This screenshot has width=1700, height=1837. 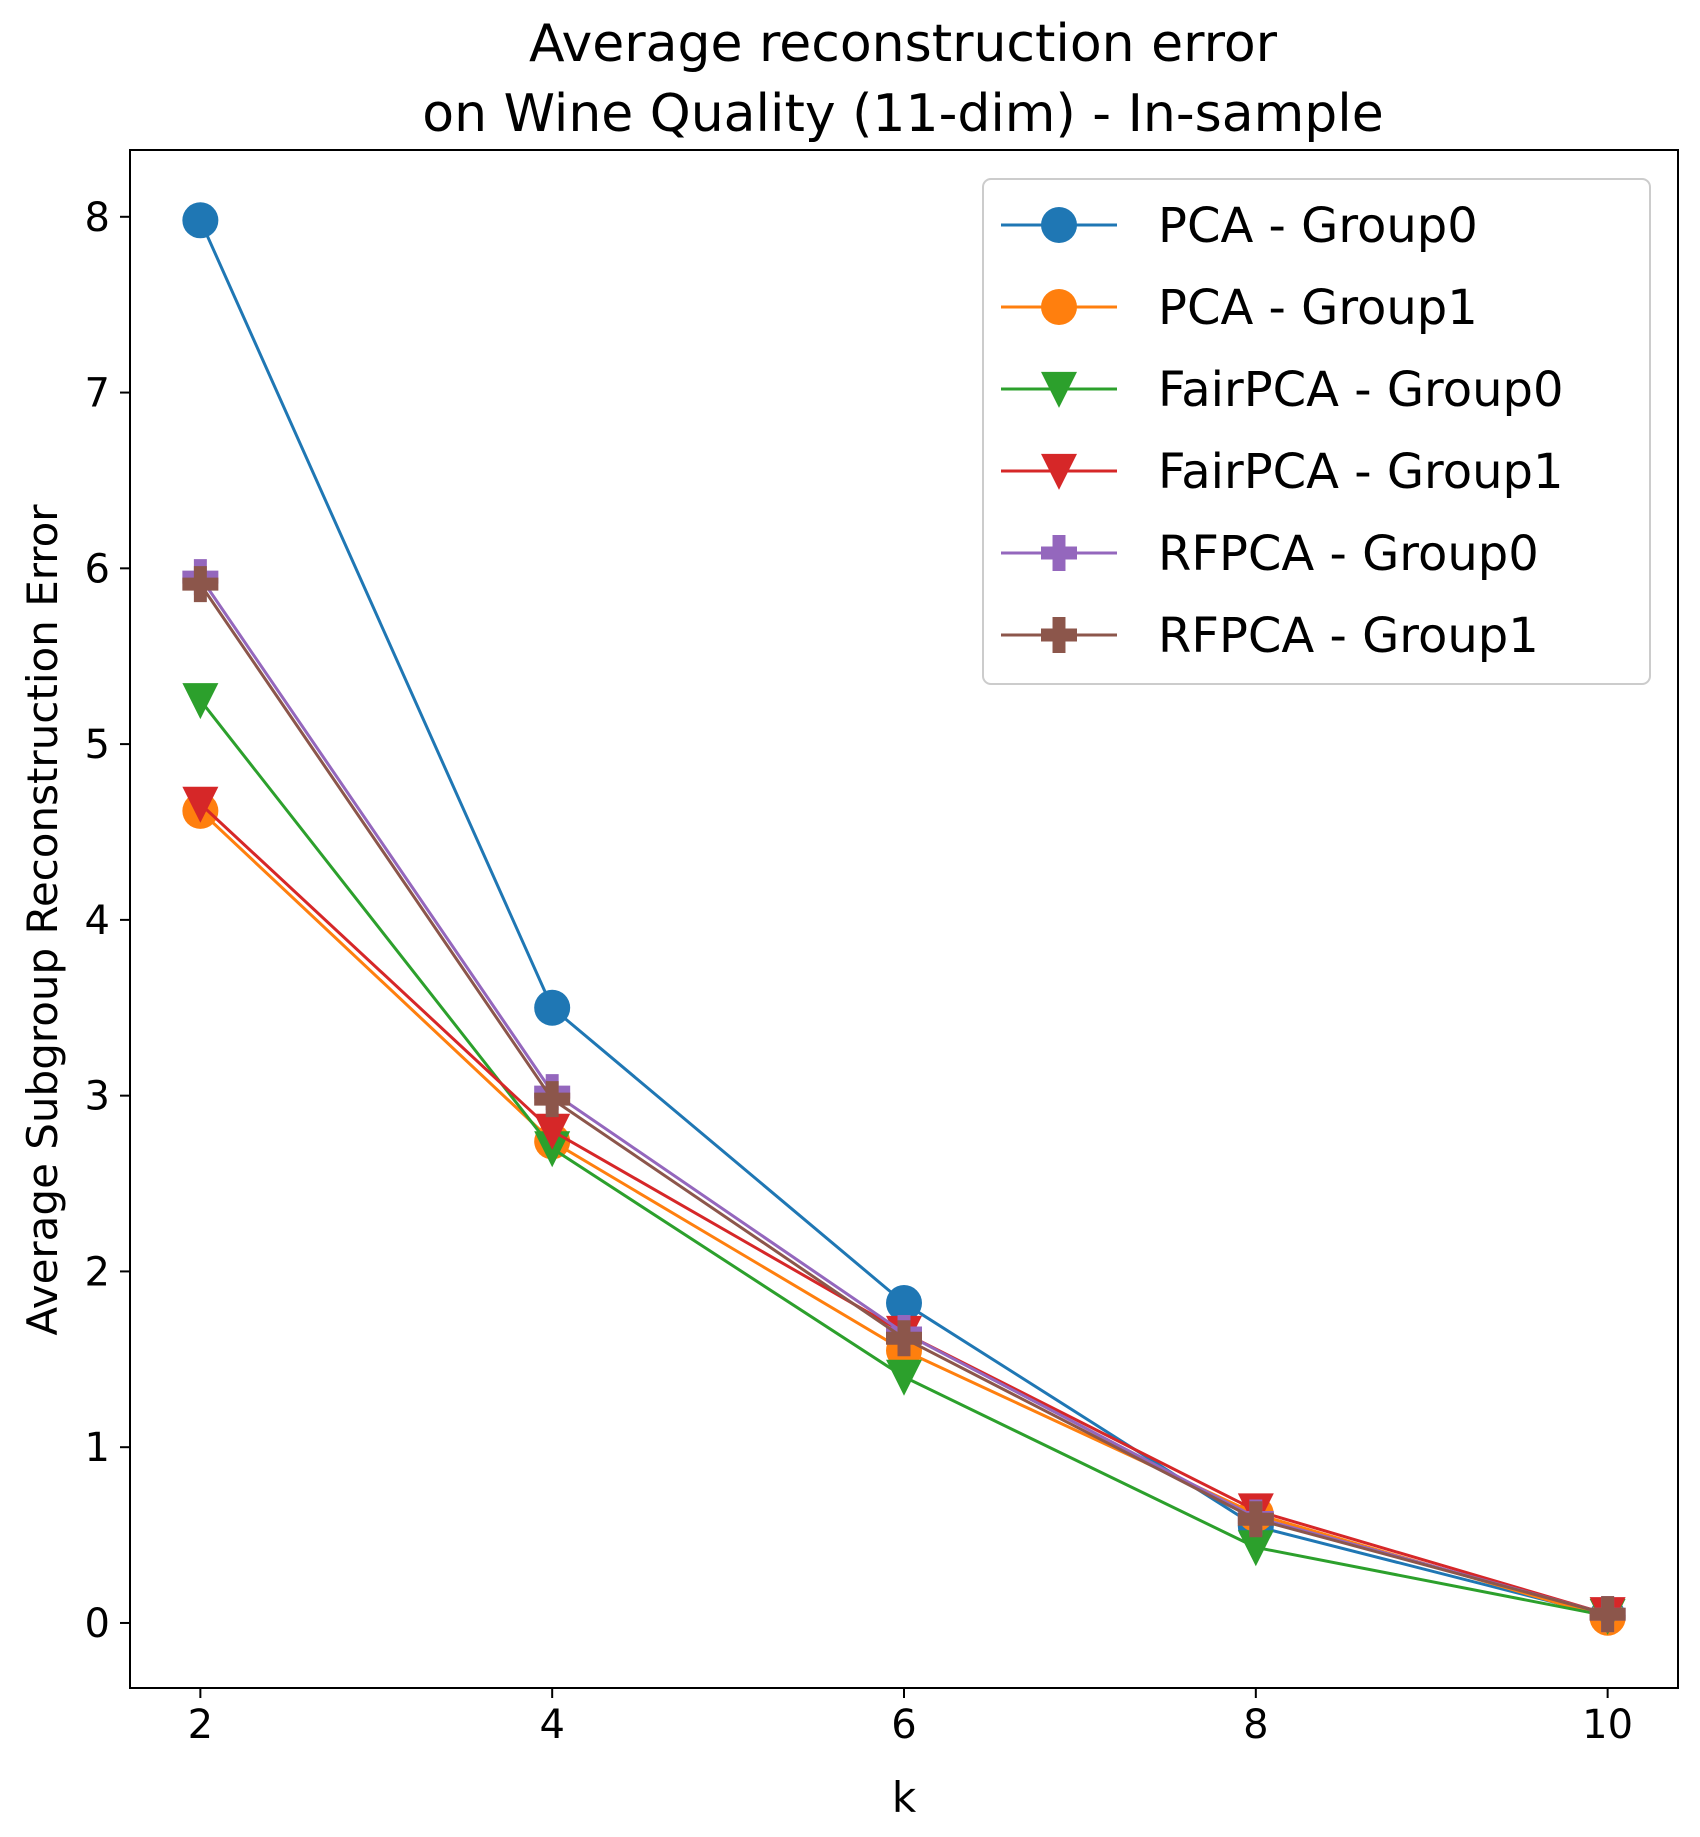 I want to click on legend-label: RFPCA - Group1, so click(x=1348, y=636).